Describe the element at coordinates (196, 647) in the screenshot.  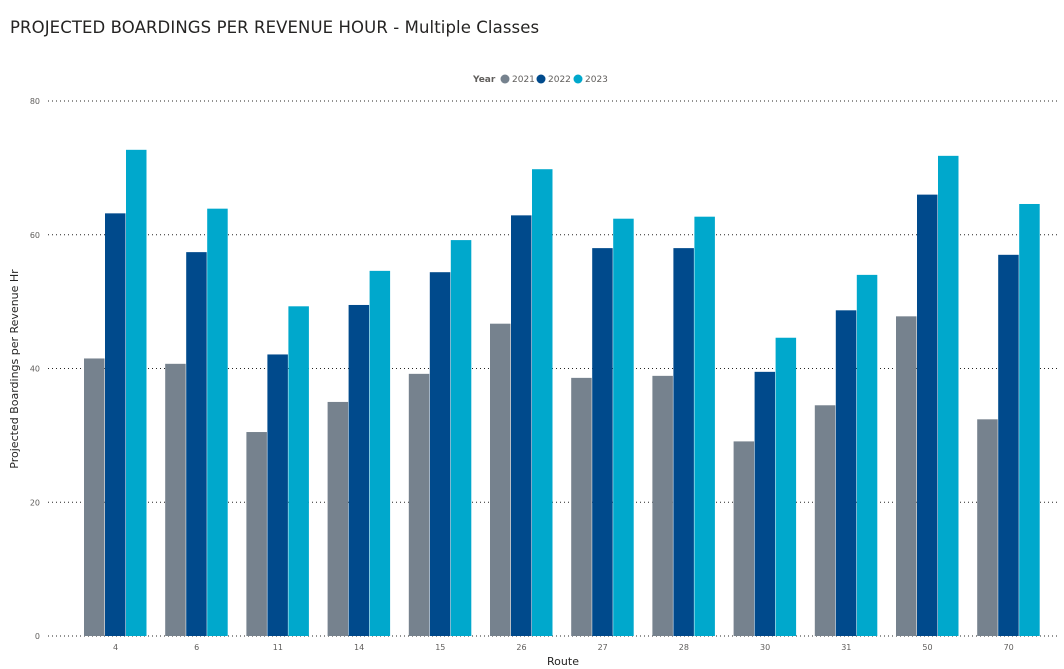
I see `x-tick-label: 6` at that location.